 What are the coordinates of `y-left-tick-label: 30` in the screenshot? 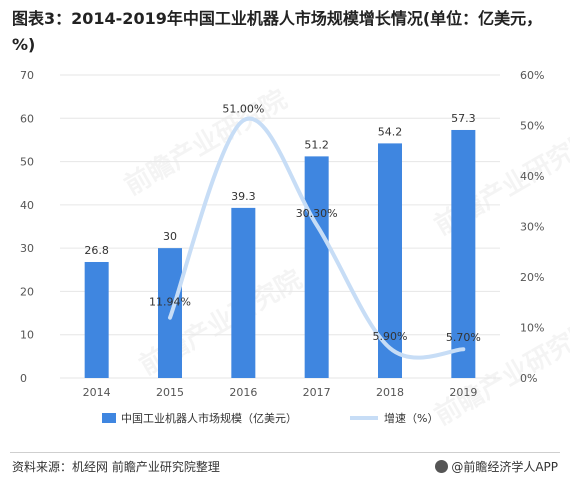 It's located at (27, 248).